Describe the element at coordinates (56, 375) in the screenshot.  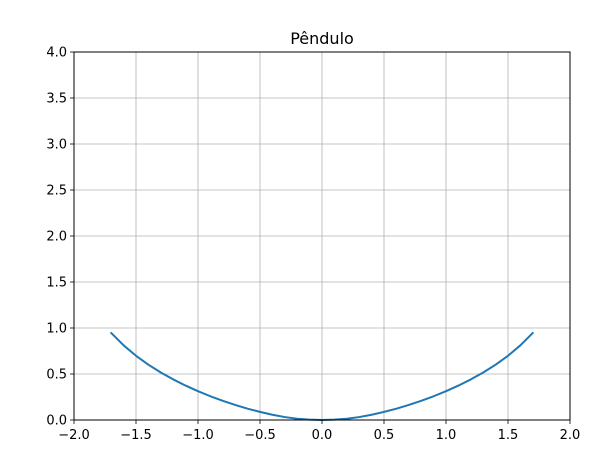
I see `y-tick-label: 0.5` at that location.